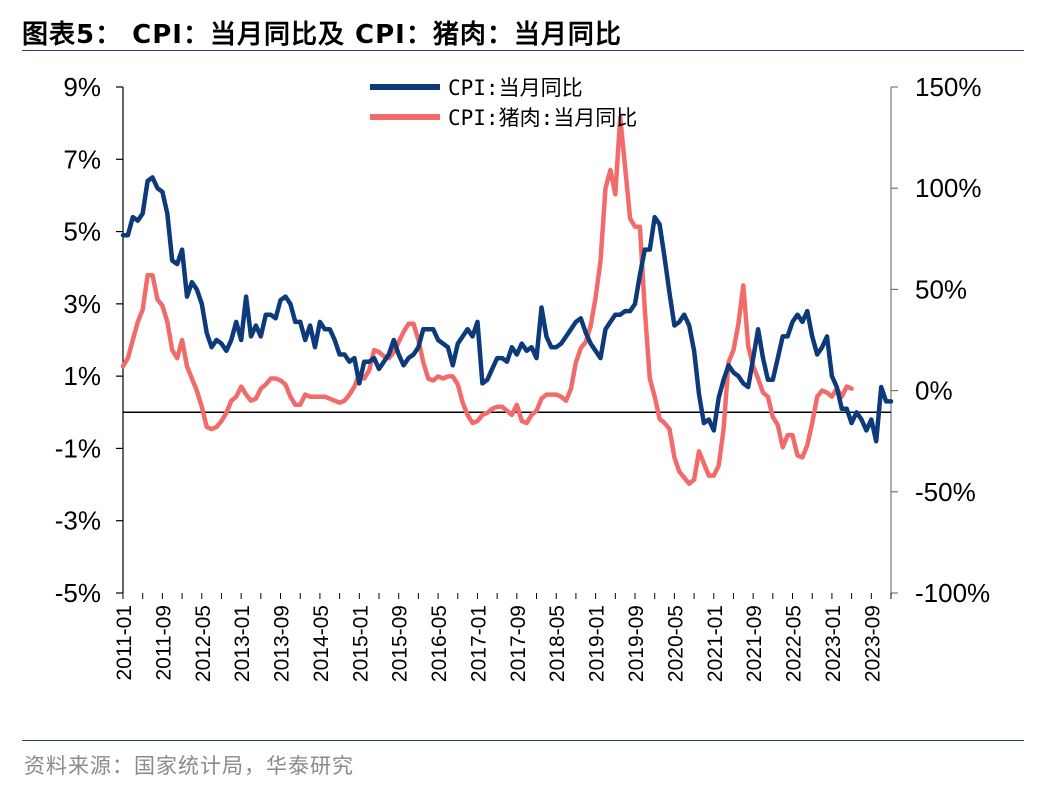 This screenshot has width=1048, height=792. What do you see at coordinates (952, 593) in the screenshot?
I see `right-tick-label: -100%` at bounding box center [952, 593].